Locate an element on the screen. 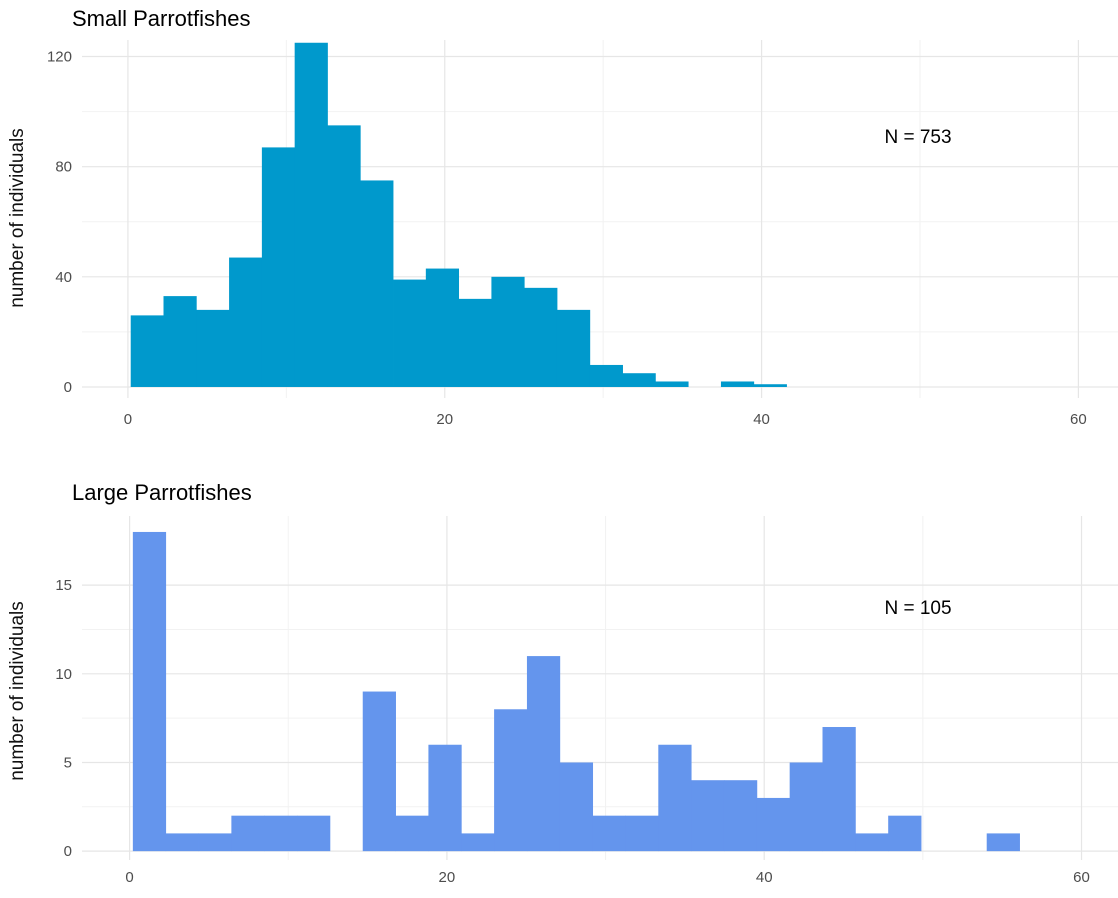  large-y-tick-label: 15 is located at coordinates (63, 585).